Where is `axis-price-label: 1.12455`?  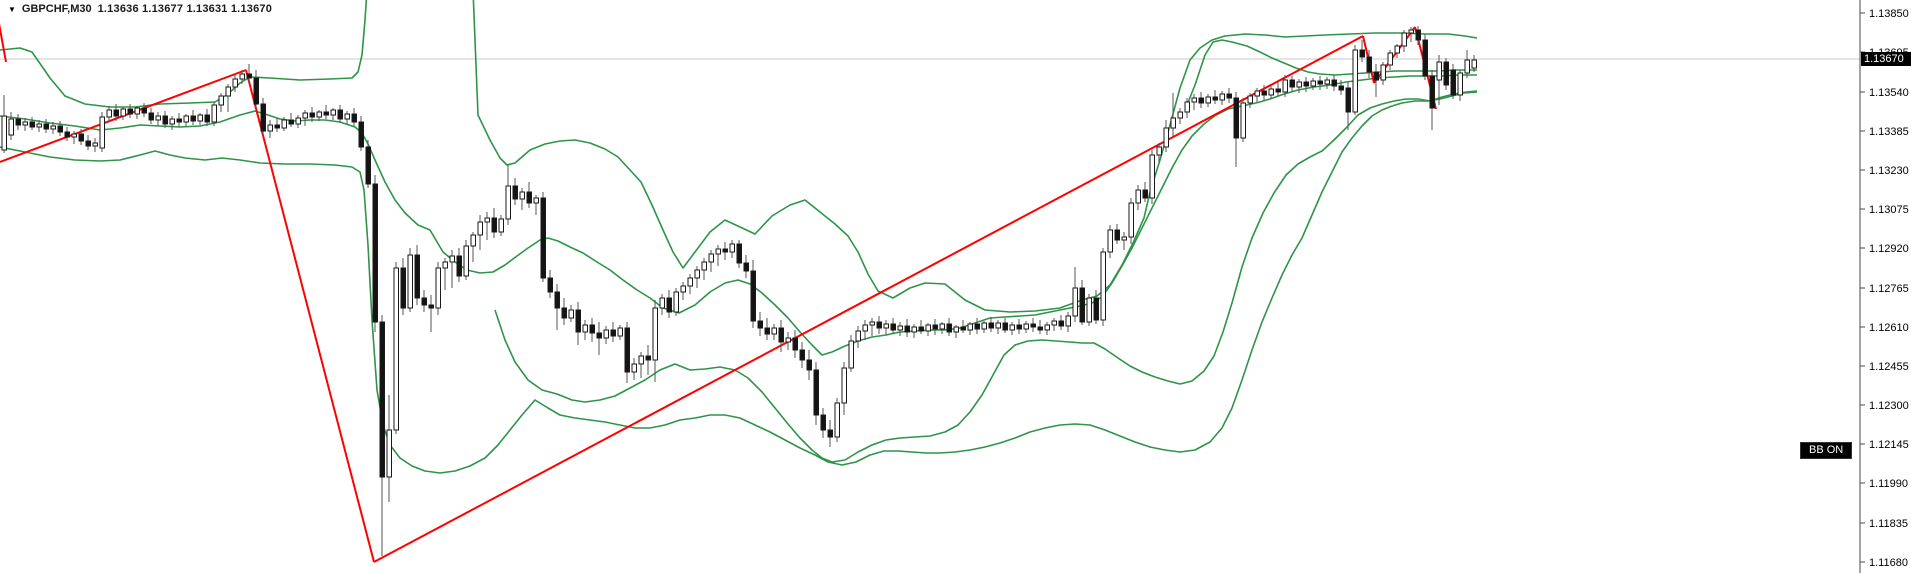 axis-price-label: 1.12455 is located at coordinates (1889, 367).